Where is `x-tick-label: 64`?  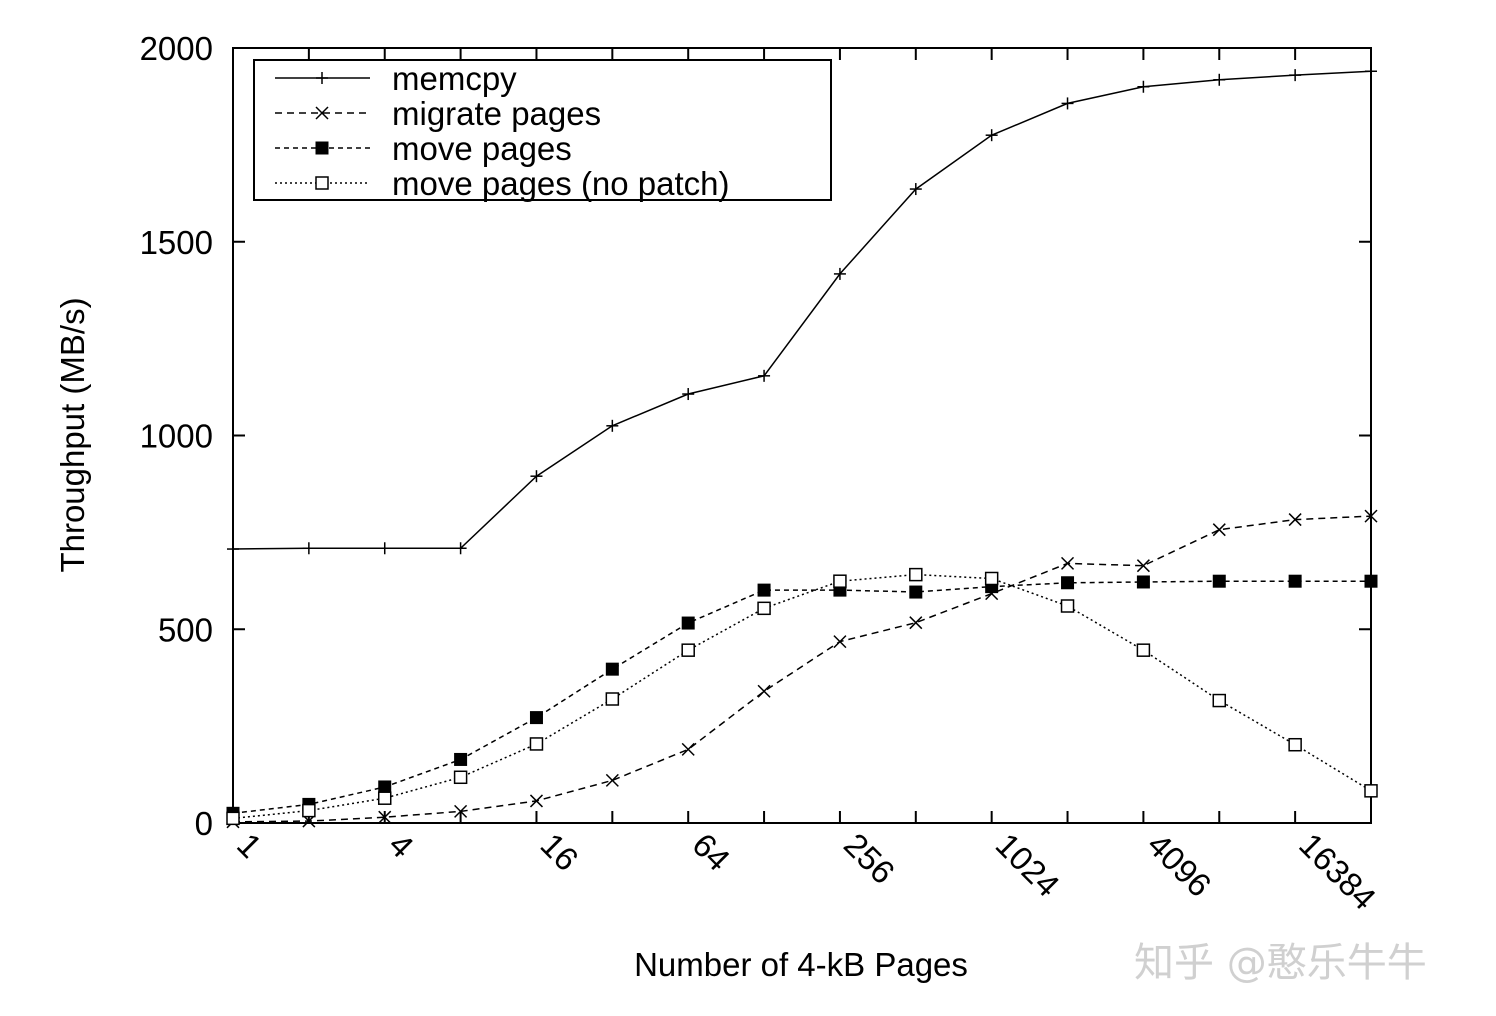
x-tick-label: 64 is located at coordinates (711, 852).